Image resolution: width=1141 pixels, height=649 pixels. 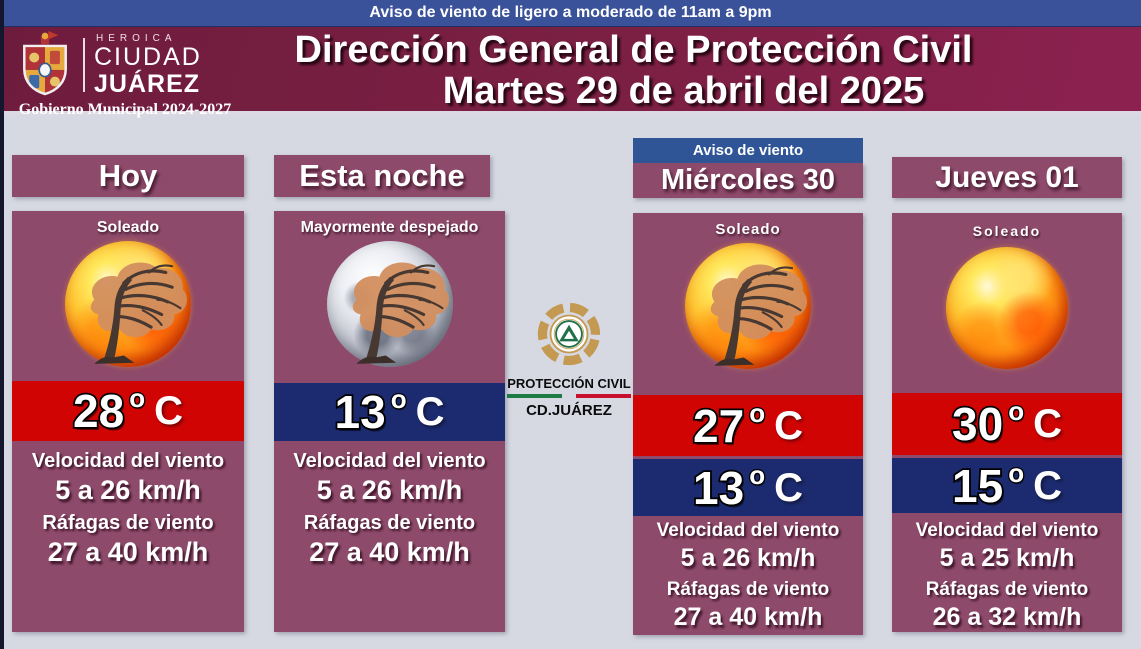 I want to click on card-title-jueves-text: Jueves 01, so click(x=1007, y=177).